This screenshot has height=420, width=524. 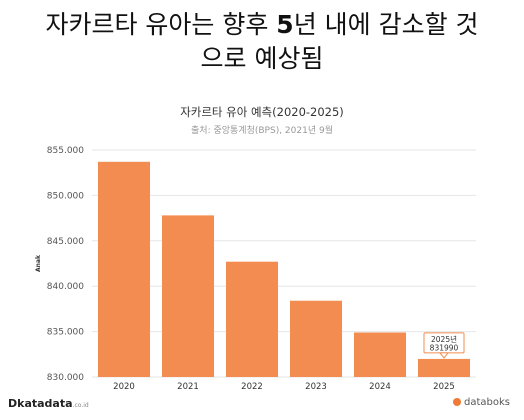 What do you see at coordinates (444, 347) in the screenshot?
I see `annotation-line-2: 831990` at bounding box center [444, 347].